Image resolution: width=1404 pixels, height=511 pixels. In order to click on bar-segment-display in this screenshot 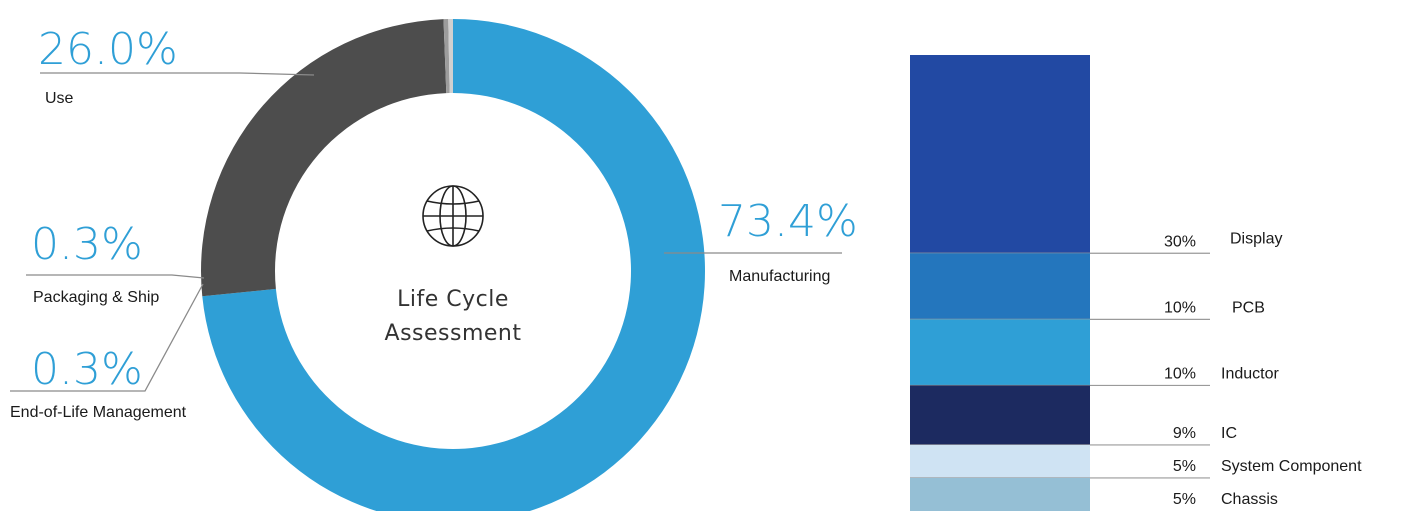, I will do `click(1000, 154)`.